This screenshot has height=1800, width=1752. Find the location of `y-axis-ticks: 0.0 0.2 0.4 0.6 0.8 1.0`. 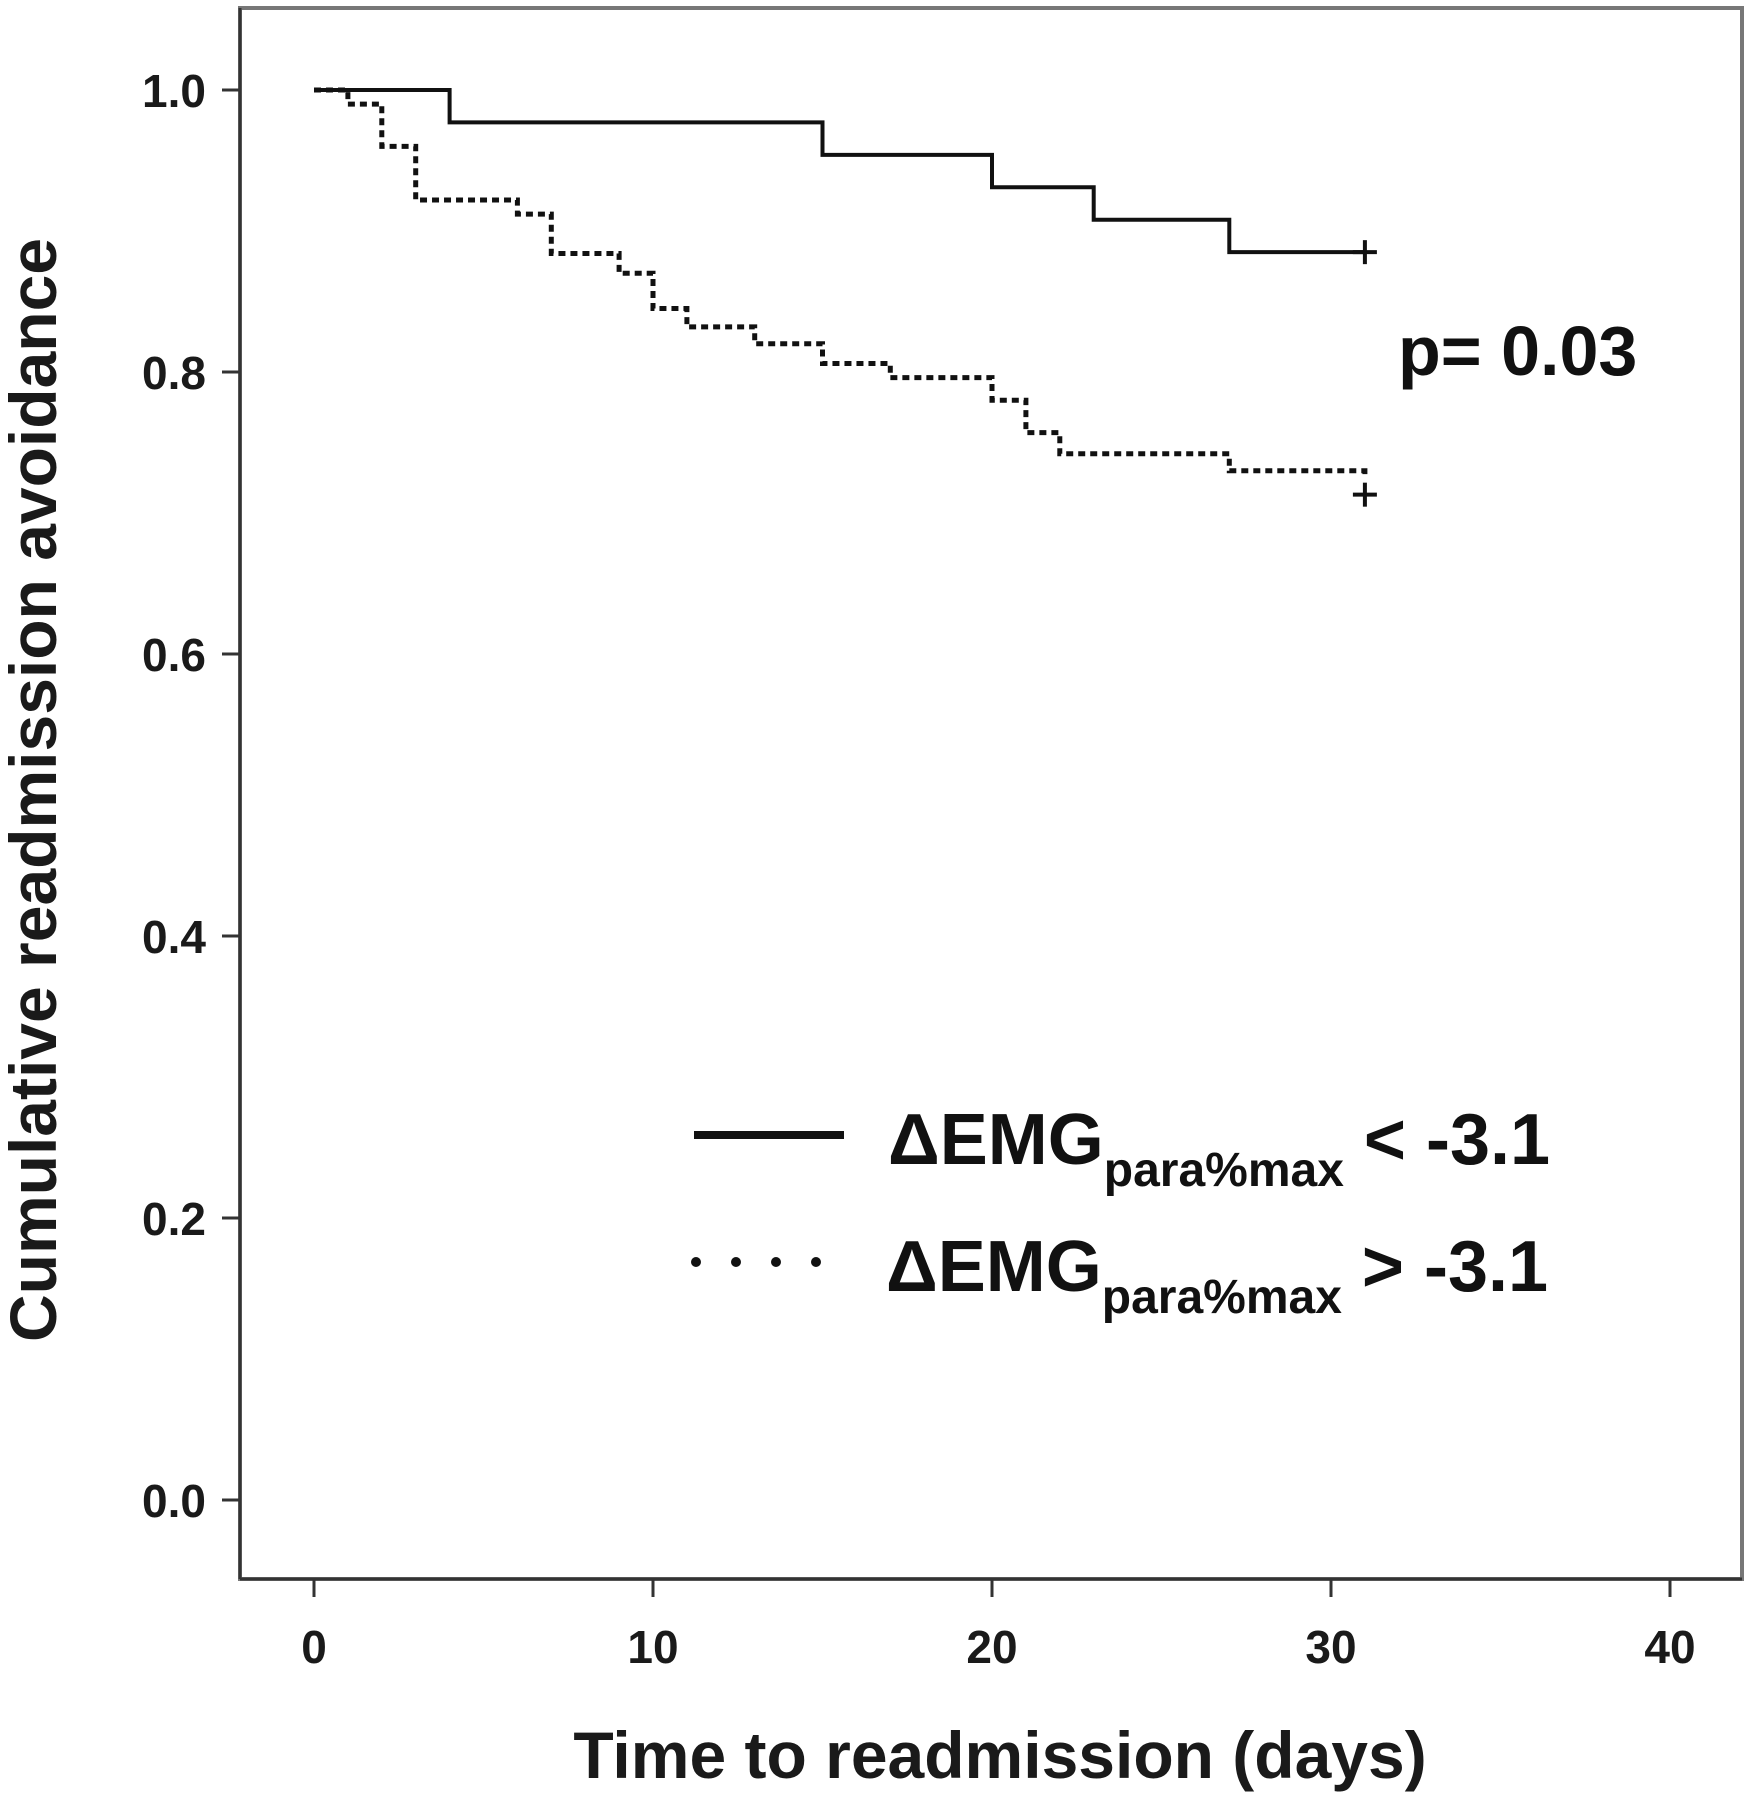

y-axis-ticks: 0.0 0.2 0.4 0.6 0.8 1.0 is located at coordinates (191, 796).